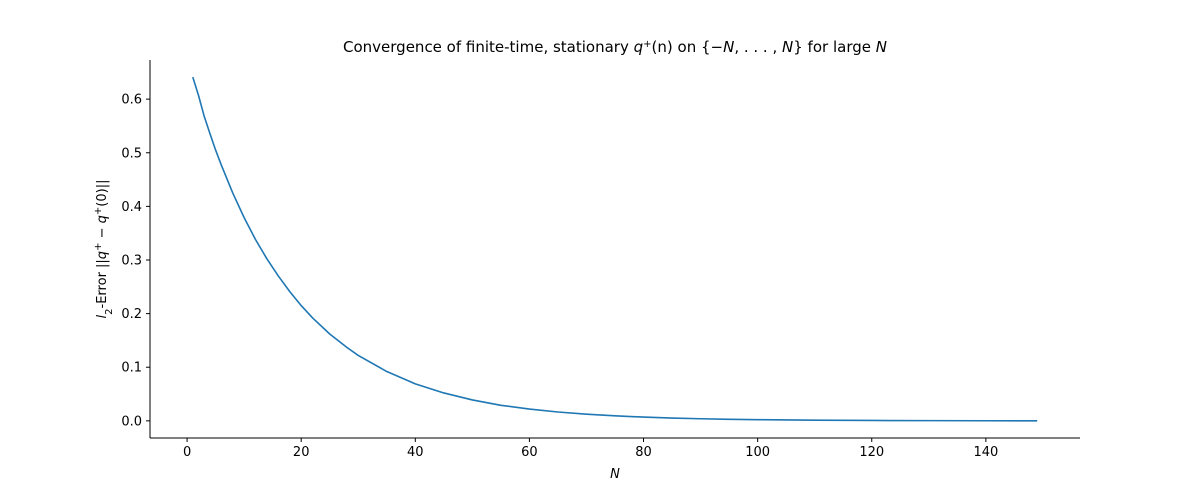  I want to click on x-tick-label: 100, so click(757, 452).